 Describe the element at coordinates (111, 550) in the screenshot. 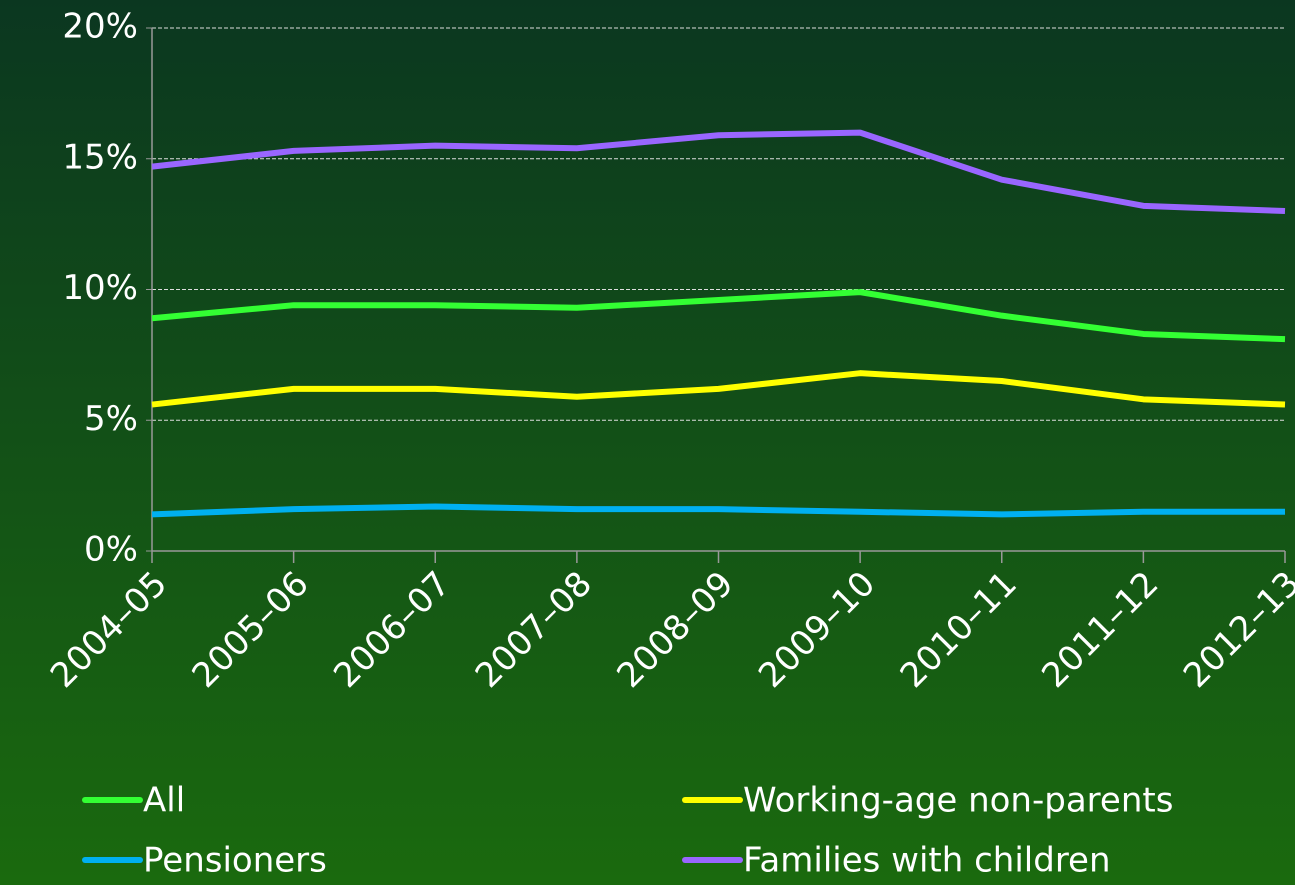

I see `y-tick-label: 0%` at that location.